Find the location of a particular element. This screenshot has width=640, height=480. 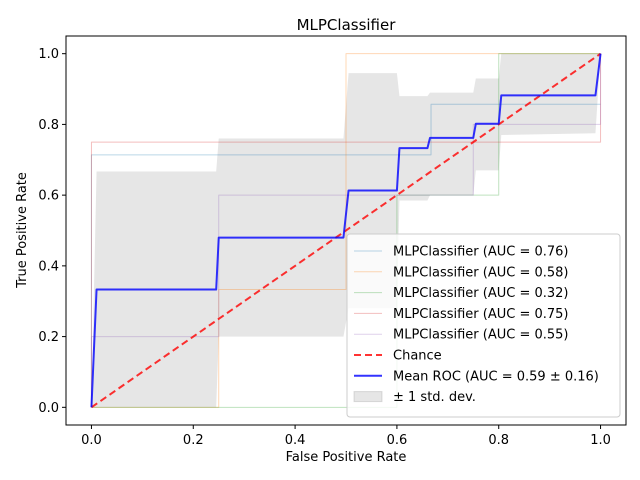

chart-title: MLPClassifier is located at coordinates (347, 25).